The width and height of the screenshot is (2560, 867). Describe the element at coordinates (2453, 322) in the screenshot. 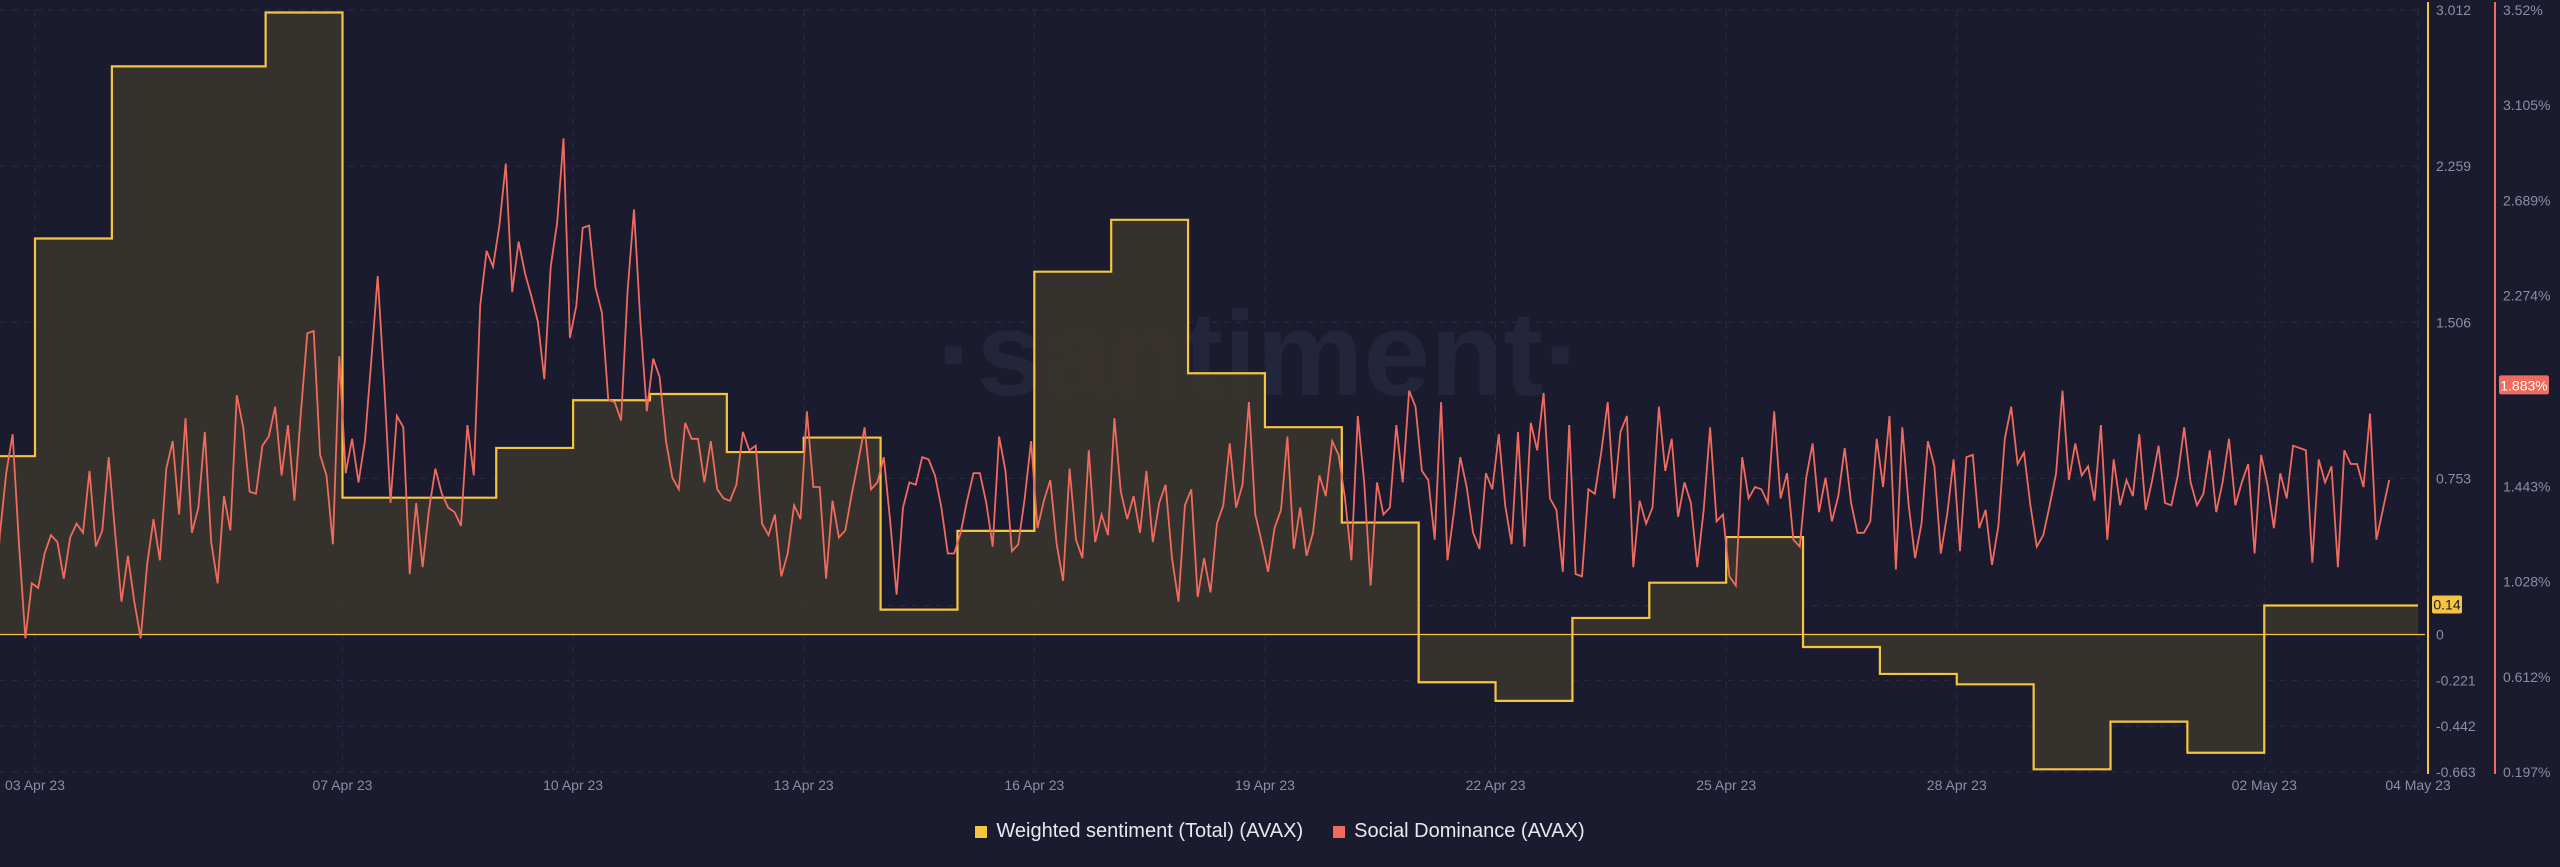

I see `sentiment-y-tick: 1.506` at that location.